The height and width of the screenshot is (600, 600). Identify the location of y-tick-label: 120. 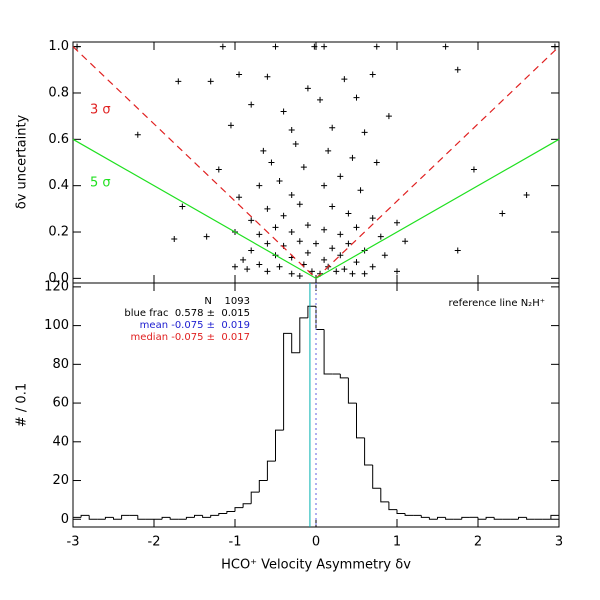
(56, 286).